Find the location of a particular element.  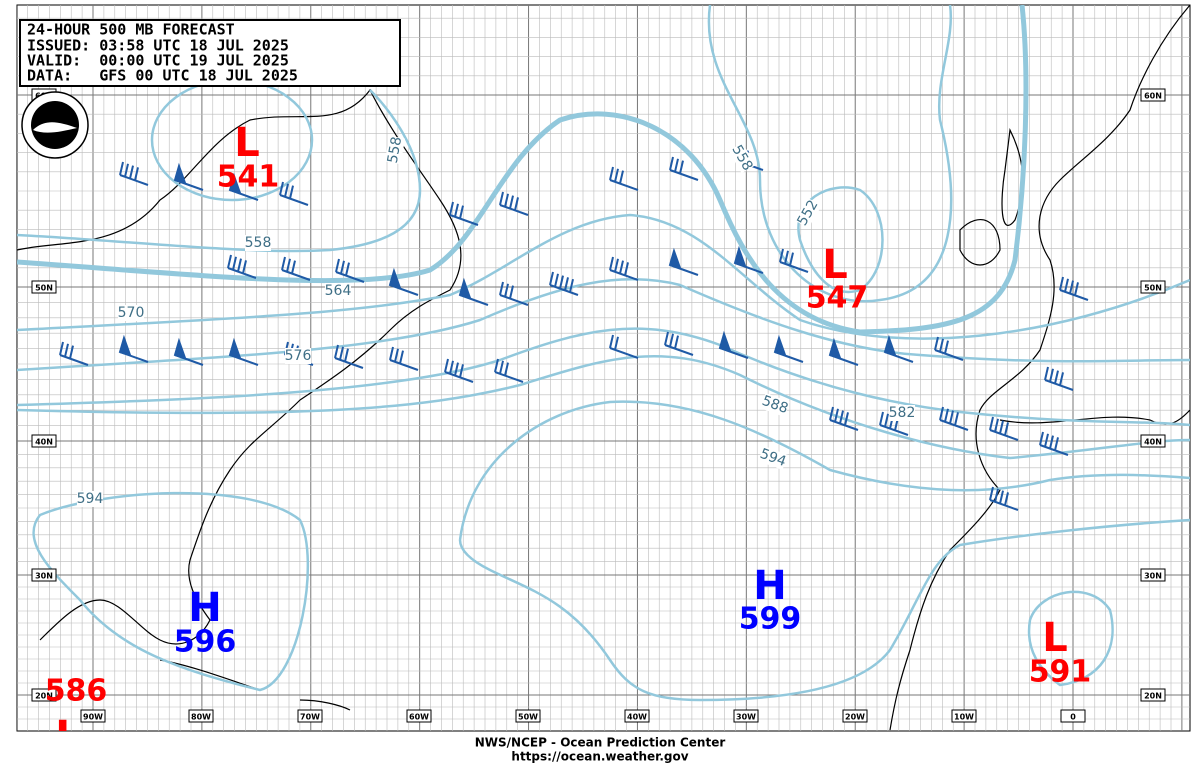

contour-label: 582 is located at coordinates (902, 413).